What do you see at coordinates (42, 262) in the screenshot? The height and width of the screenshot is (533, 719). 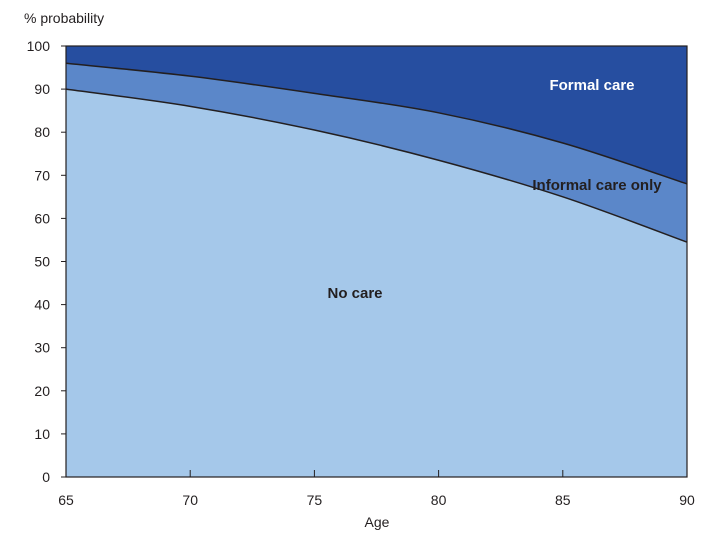 I see `y-tick-label: 50` at bounding box center [42, 262].